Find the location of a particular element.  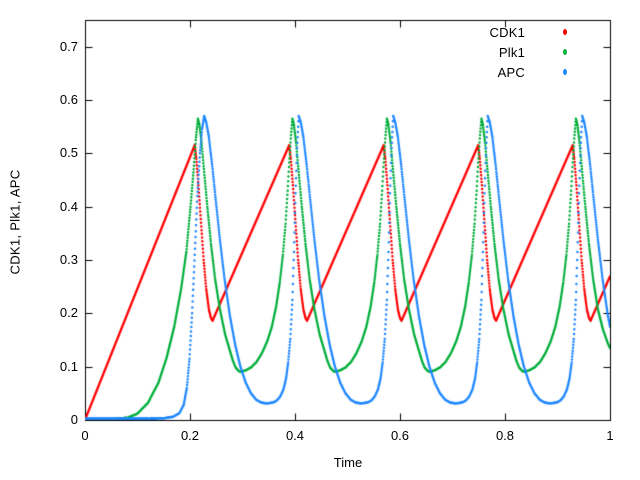

y-tick-label-0.1: 0.1 is located at coordinates (68, 366).